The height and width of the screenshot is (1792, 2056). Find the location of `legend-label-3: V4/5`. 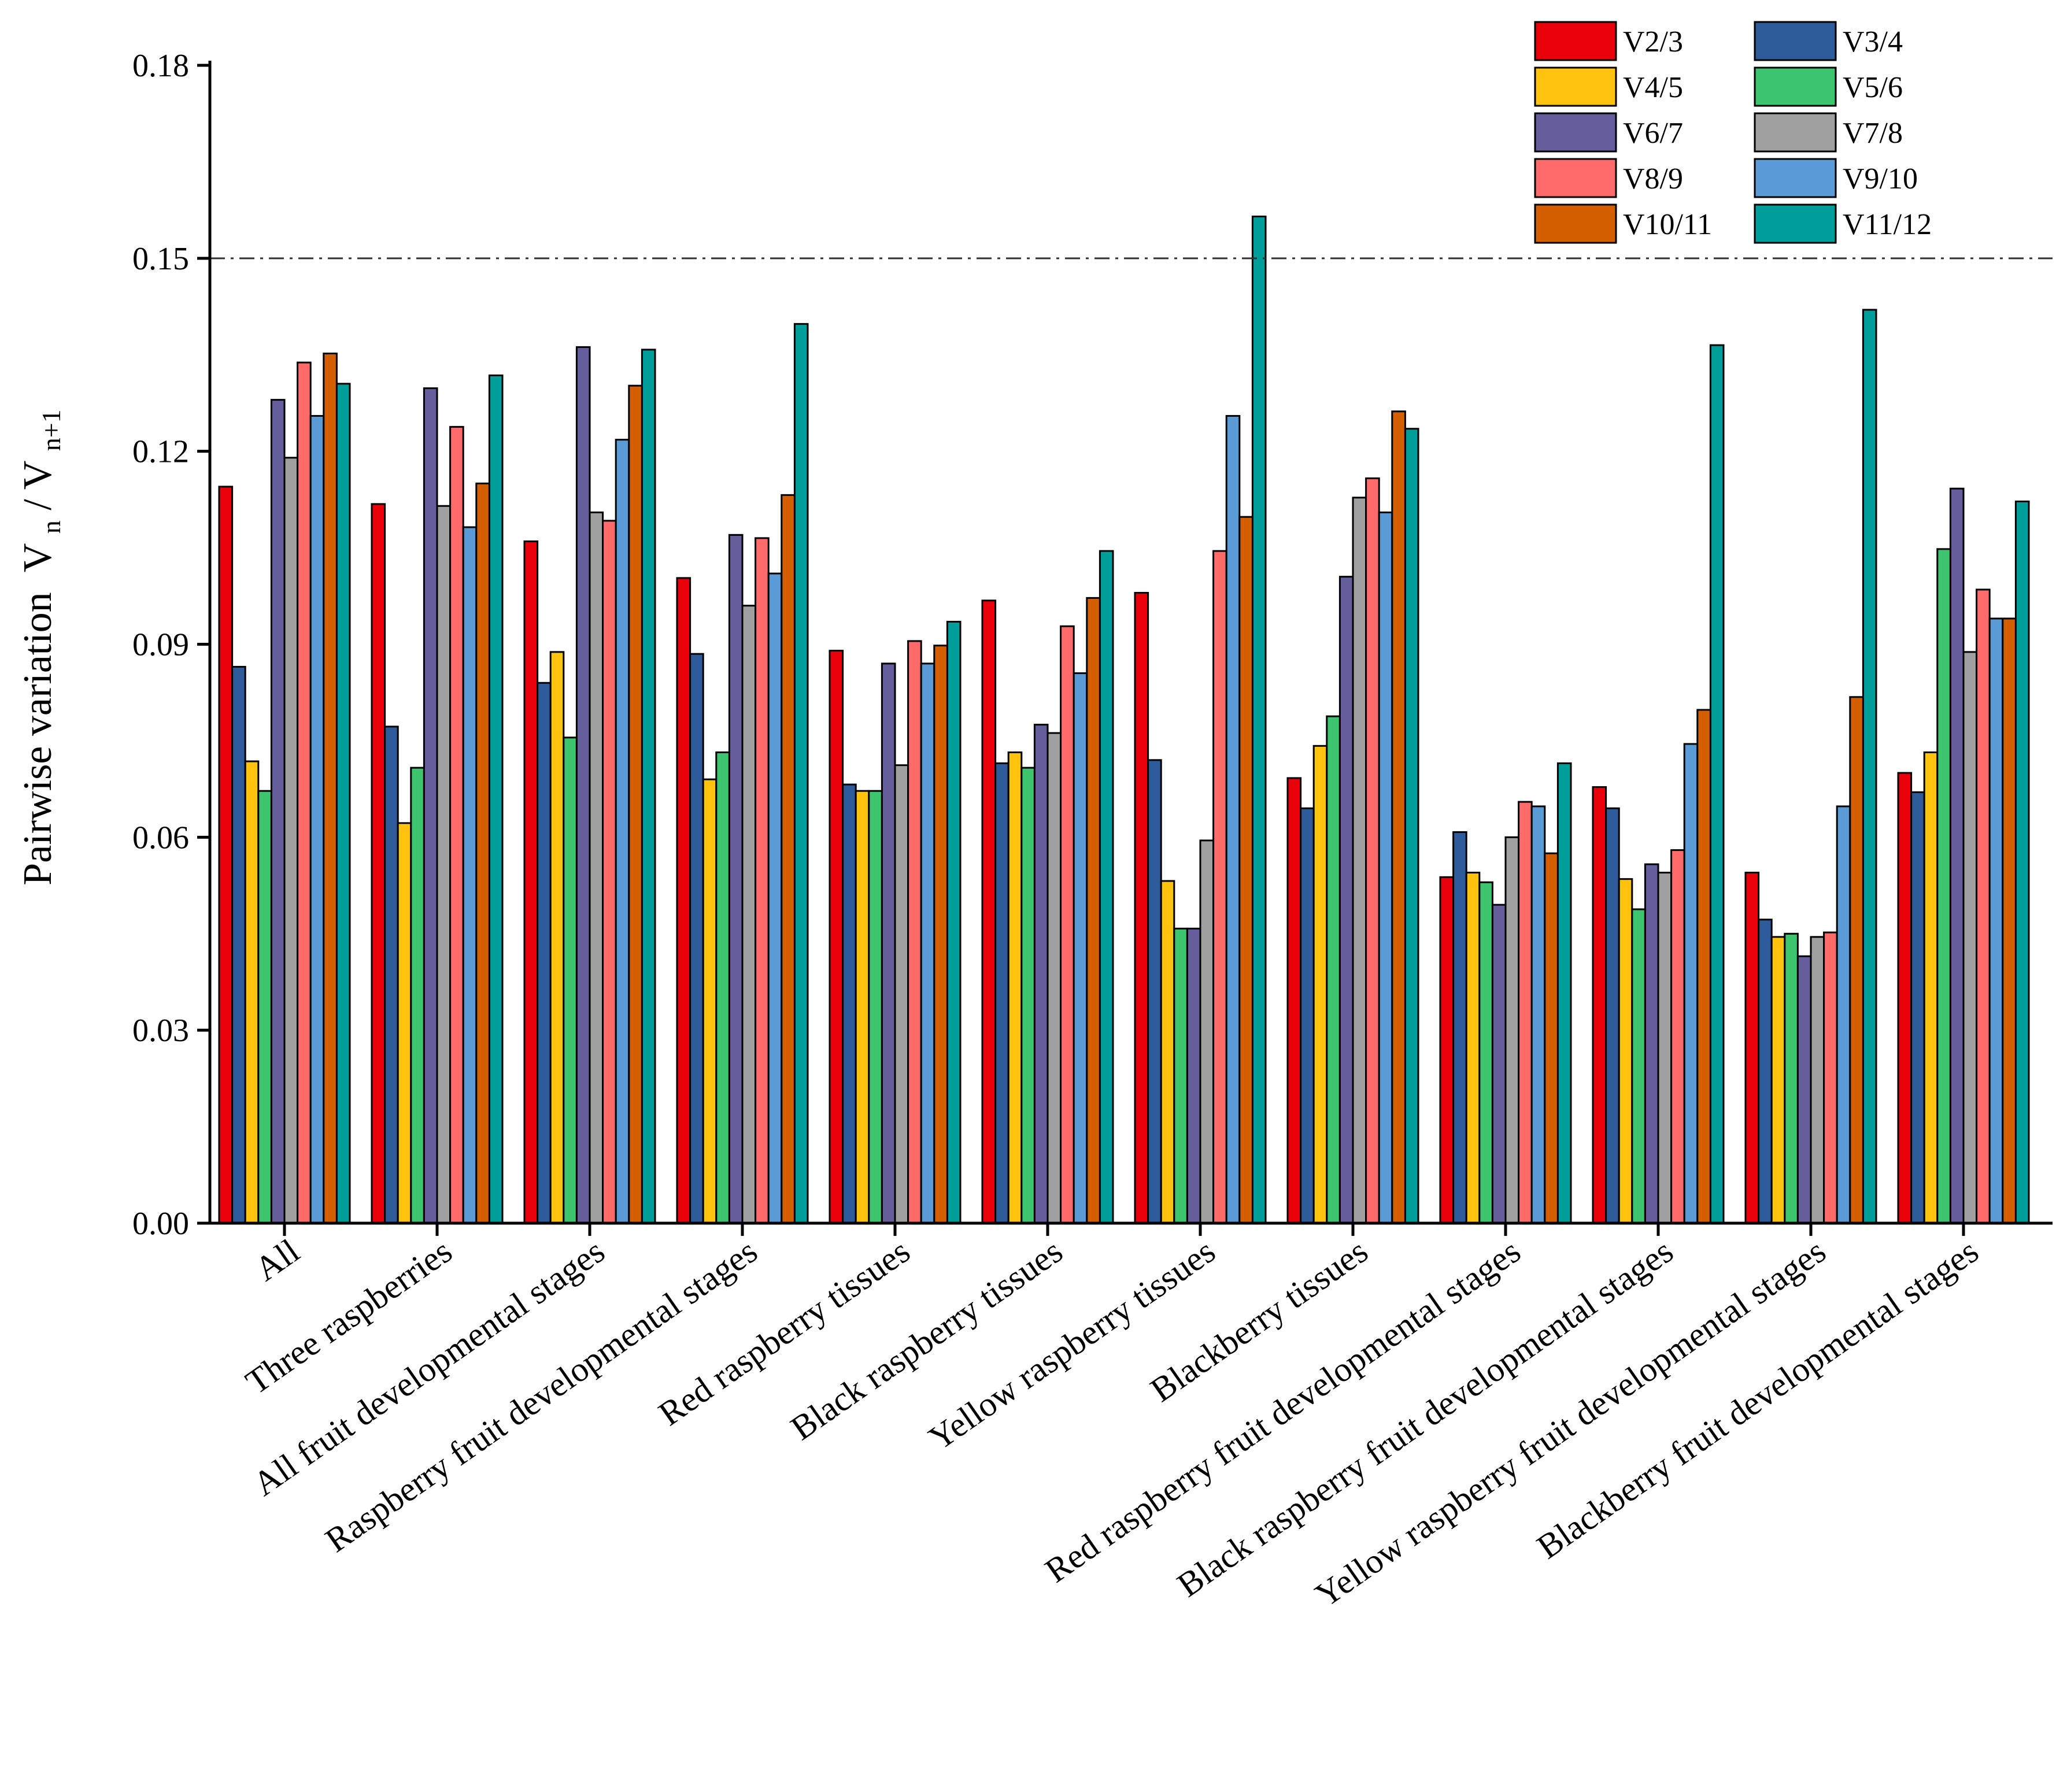

legend-label-3: V4/5 is located at coordinates (1653, 88).